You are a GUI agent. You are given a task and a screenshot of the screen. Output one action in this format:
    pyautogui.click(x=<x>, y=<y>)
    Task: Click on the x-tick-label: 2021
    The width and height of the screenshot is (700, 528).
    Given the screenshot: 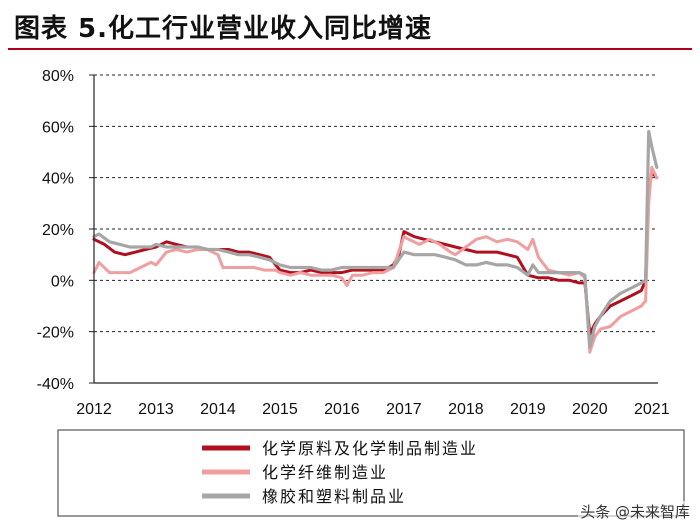 What is the action you would take?
    pyautogui.click(x=652, y=409)
    